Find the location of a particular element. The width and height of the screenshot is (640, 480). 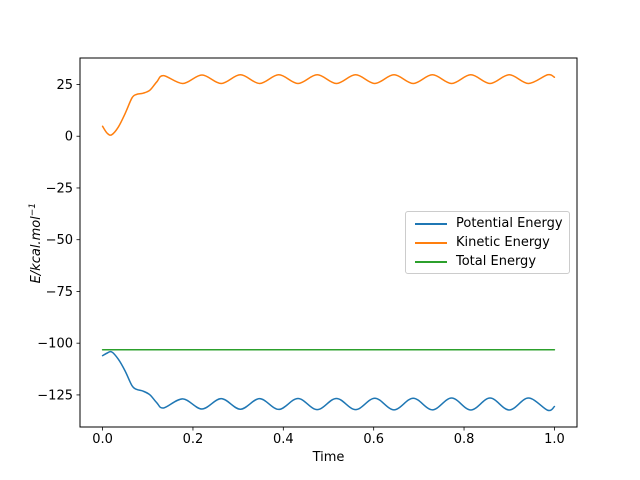

y-axis-label: E/kcal.mol−1 is located at coordinates (36, 243).